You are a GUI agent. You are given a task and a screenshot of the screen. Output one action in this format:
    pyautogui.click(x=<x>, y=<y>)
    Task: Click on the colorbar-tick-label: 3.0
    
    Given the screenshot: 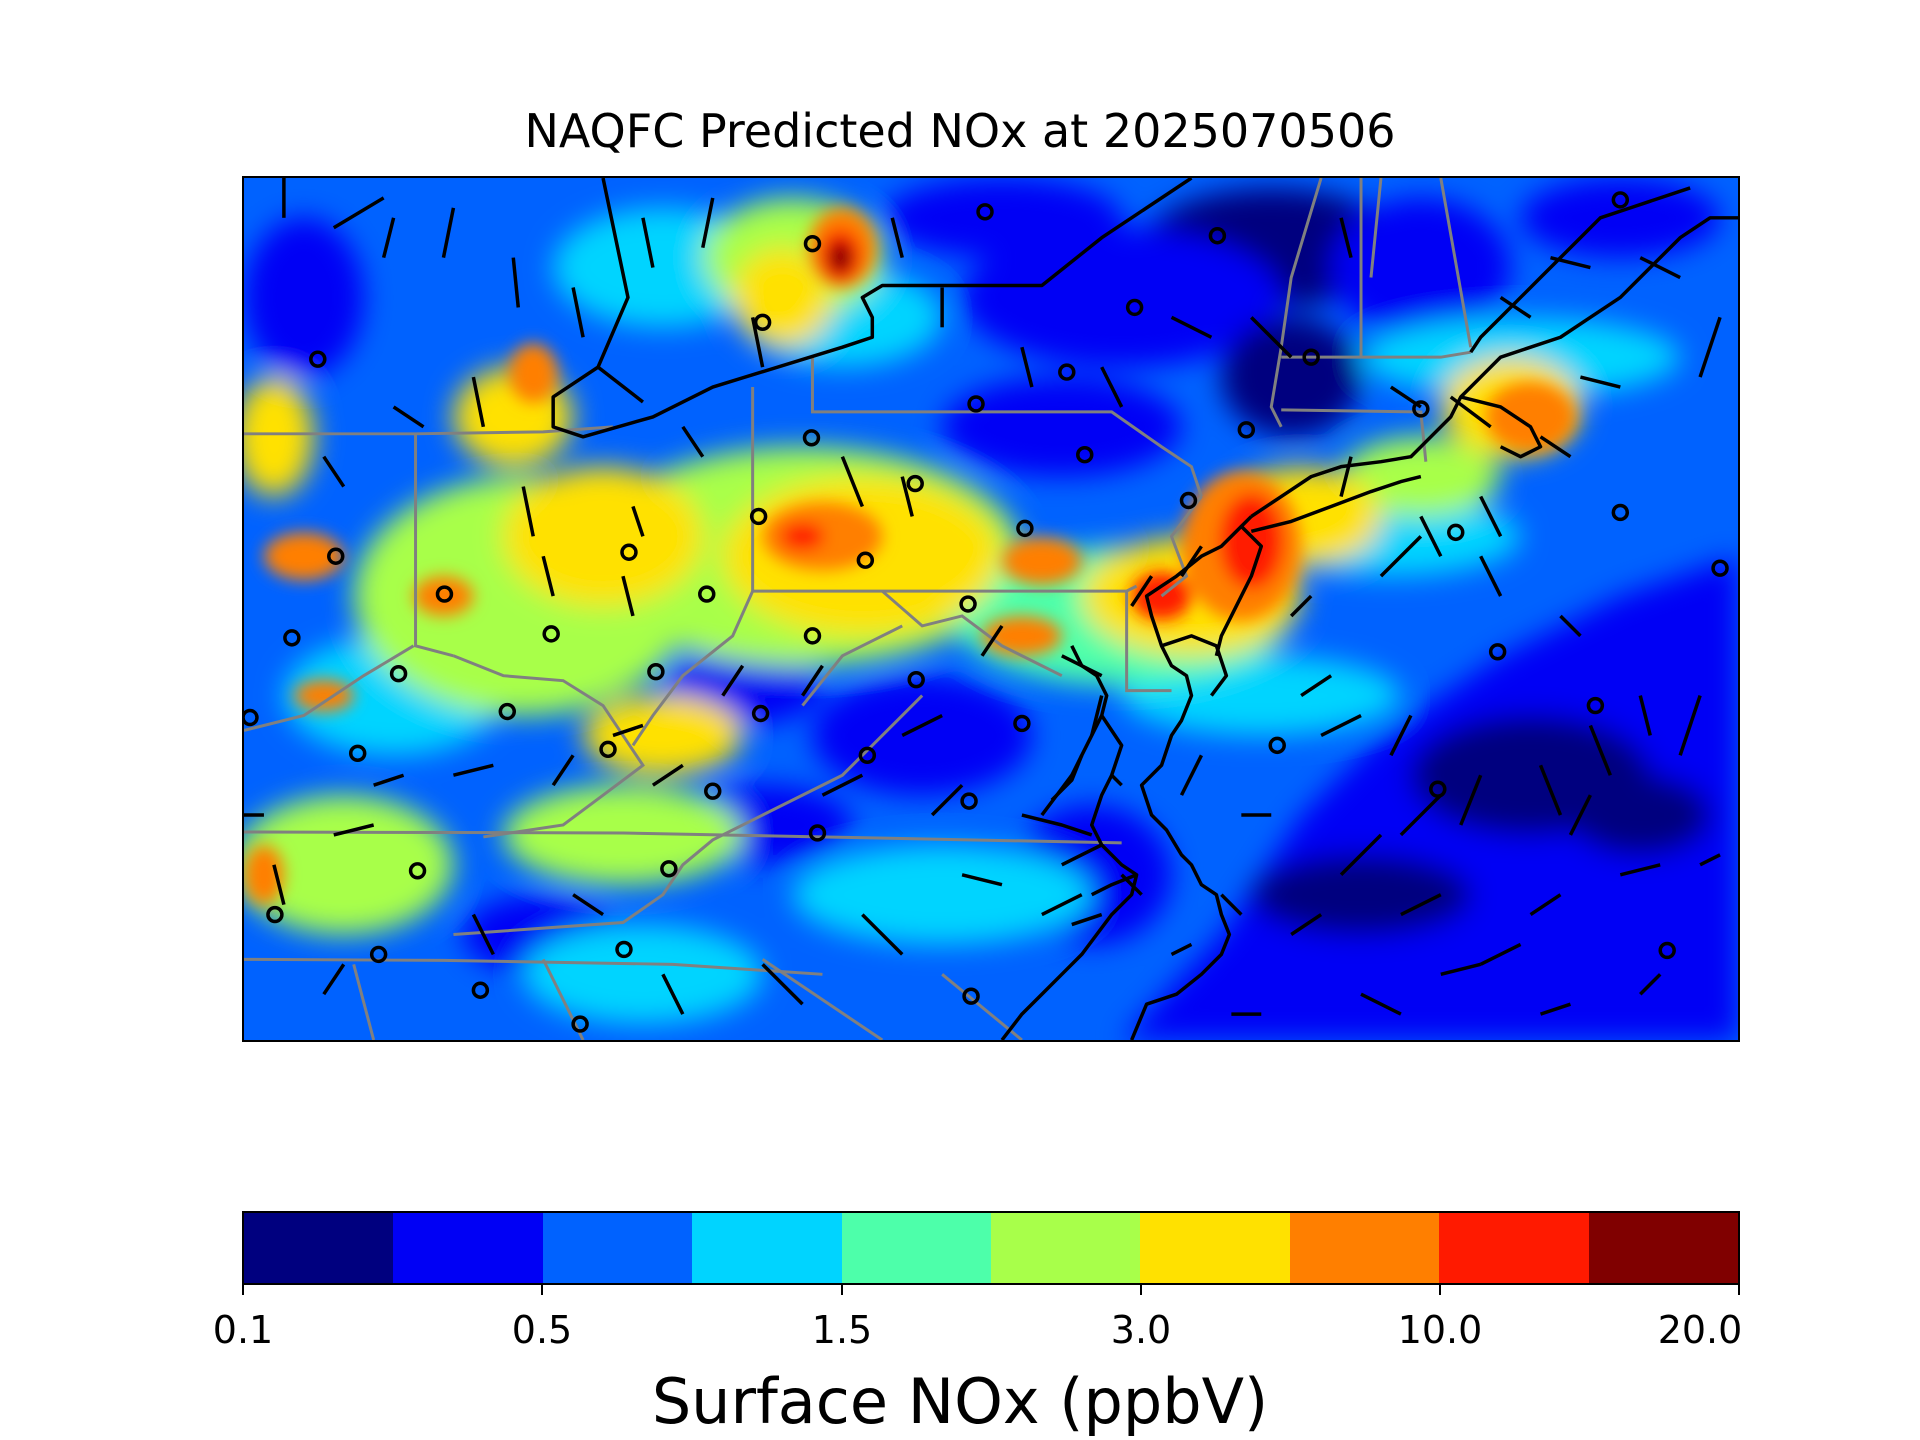 What is the action you would take?
    pyautogui.click(x=1141, y=1330)
    